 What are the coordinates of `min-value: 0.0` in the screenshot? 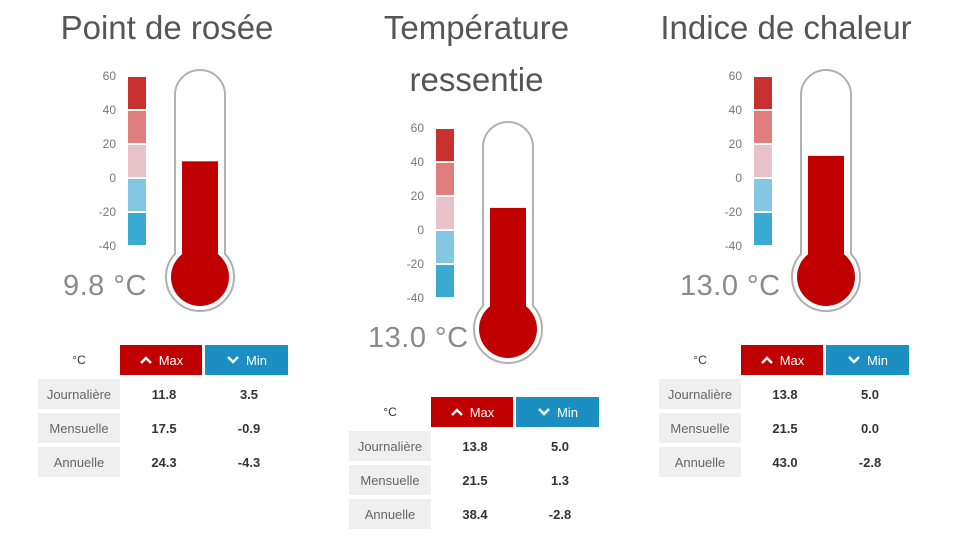 It's located at (870, 428).